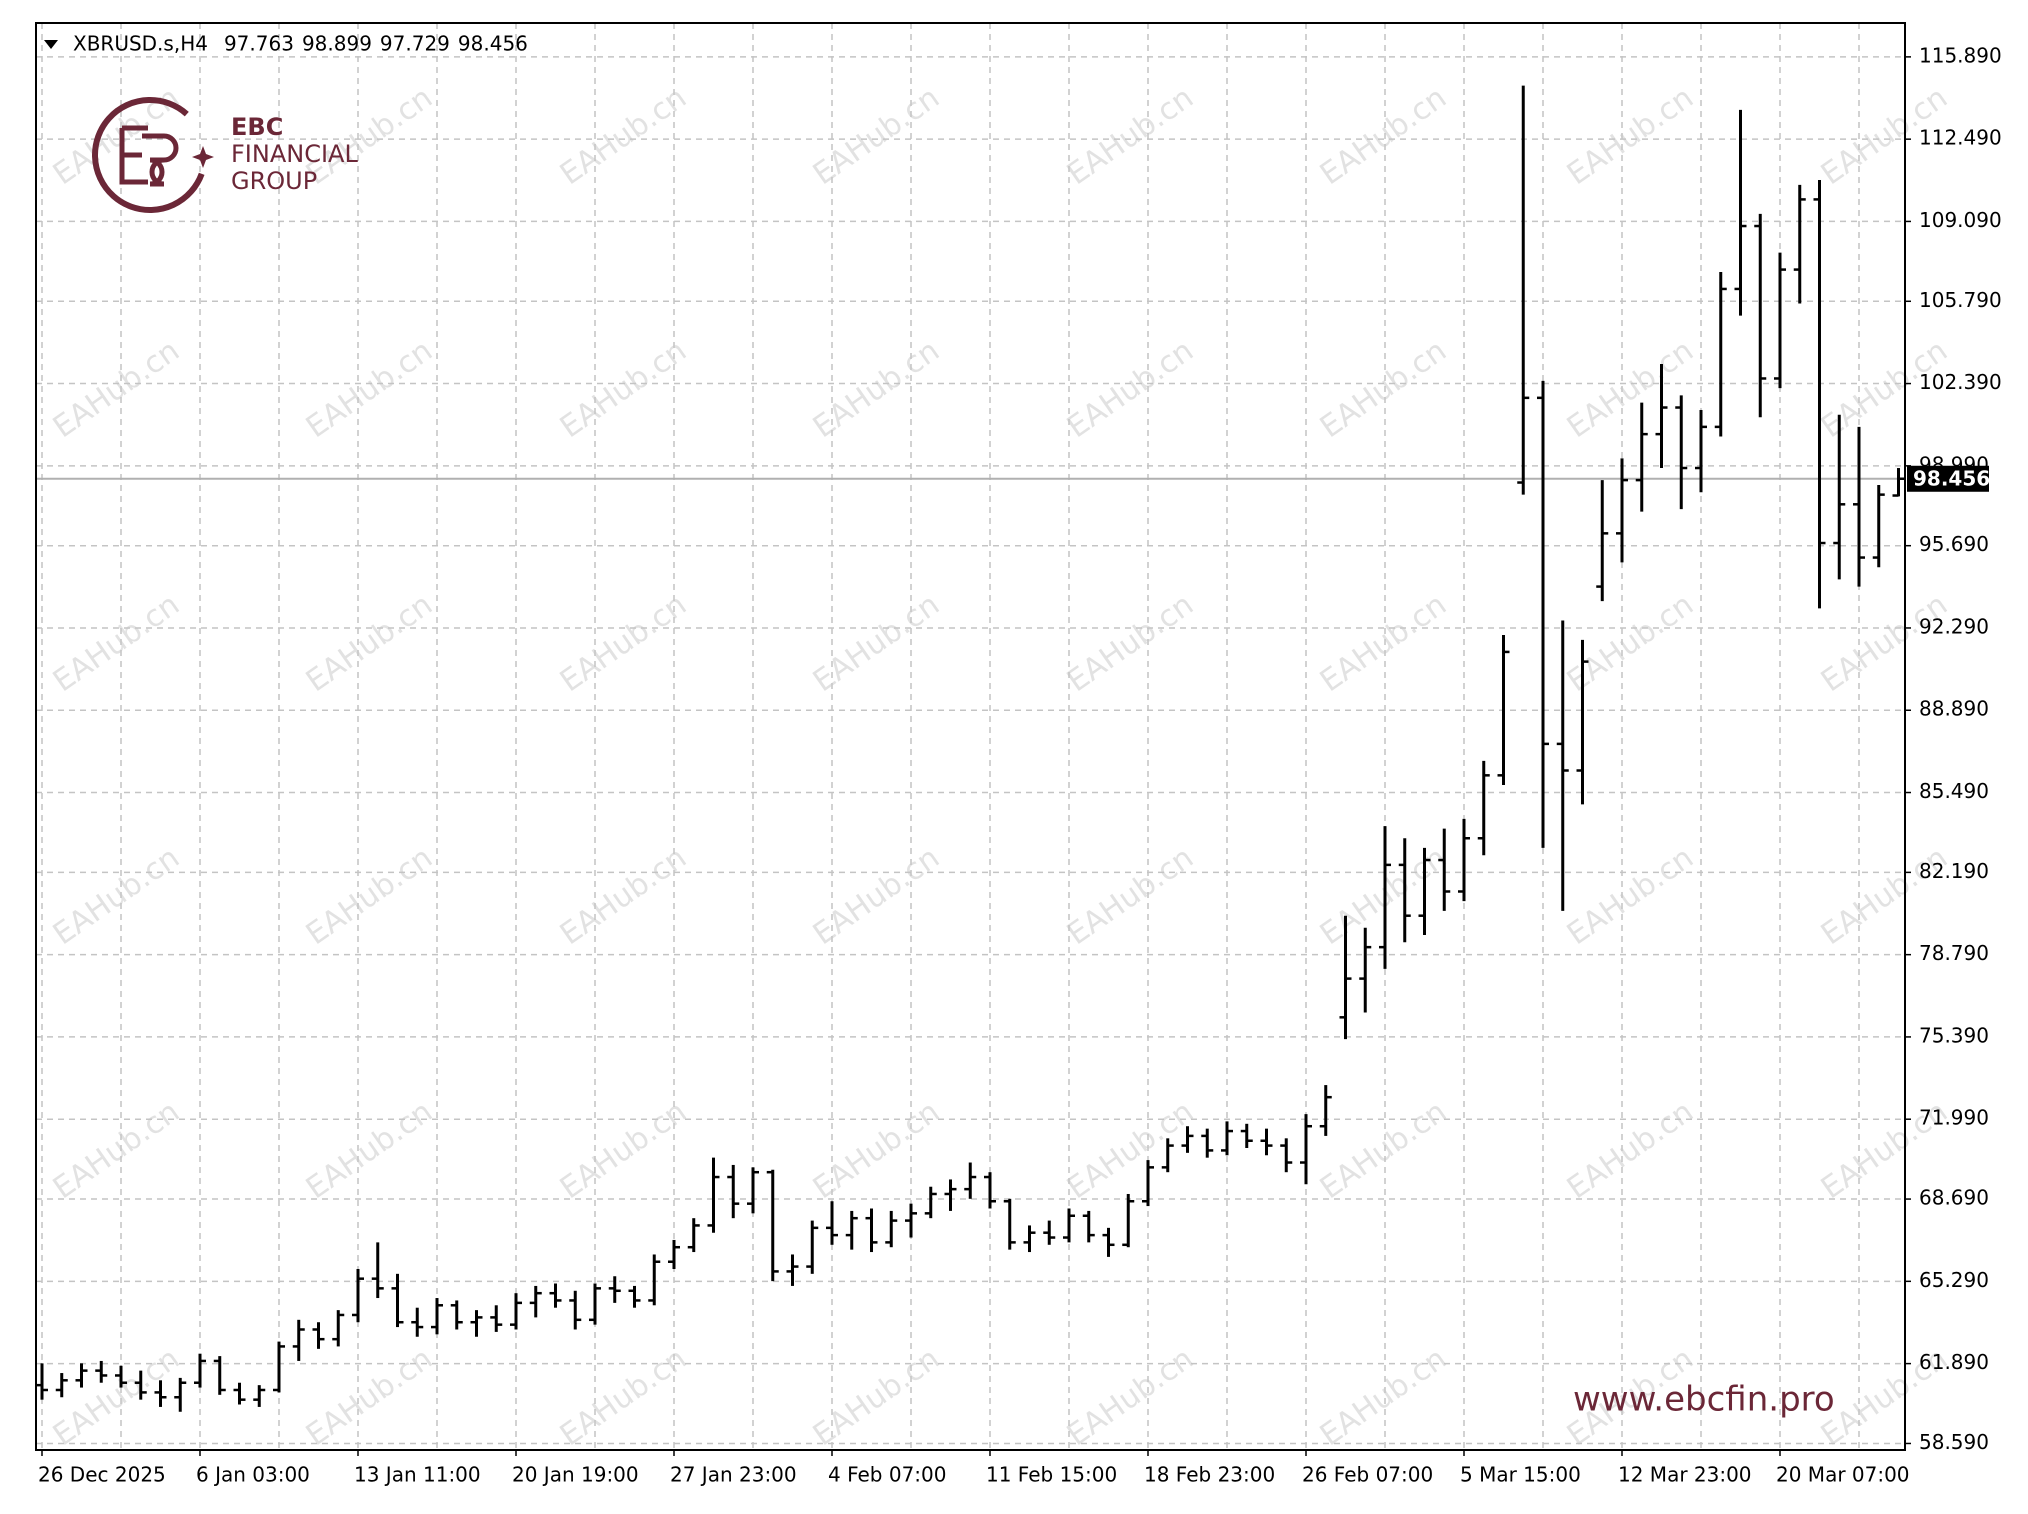 The height and width of the screenshot is (1514, 2028). Describe the element at coordinates (733, 1475) in the screenshot. I see `x-tick-label: 27 Jan 23:00` at that location.